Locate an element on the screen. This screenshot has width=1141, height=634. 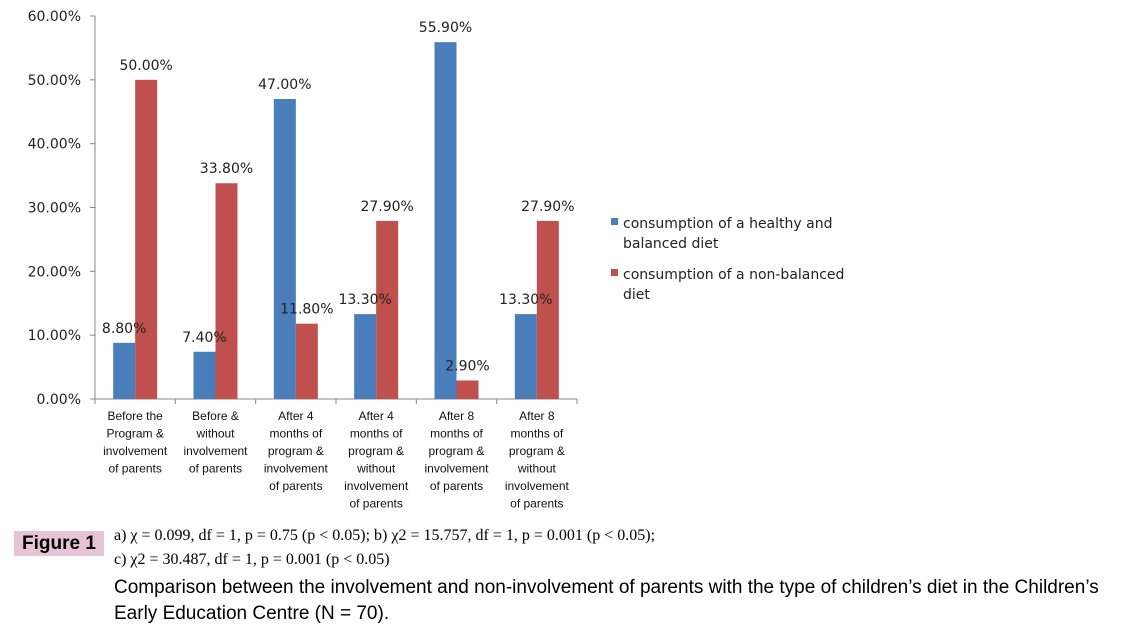
data-label: 33.80% is located at coordinates (226, 169).